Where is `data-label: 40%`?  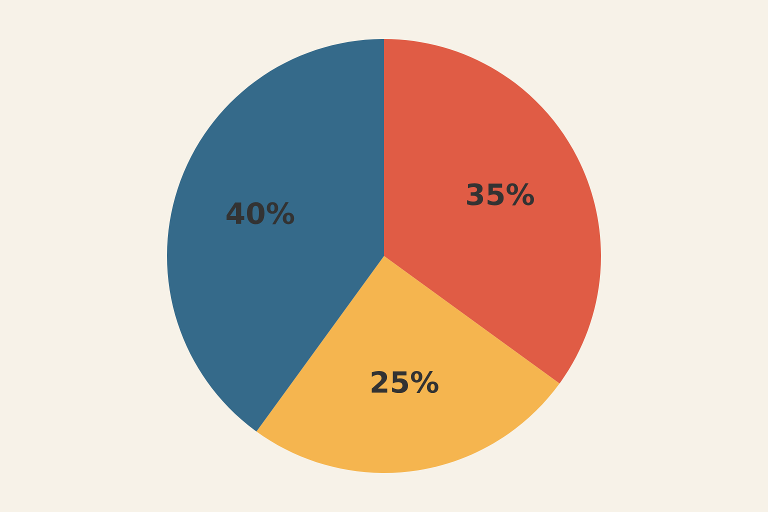
data-label: 40% is located at coordinates (260, 213).